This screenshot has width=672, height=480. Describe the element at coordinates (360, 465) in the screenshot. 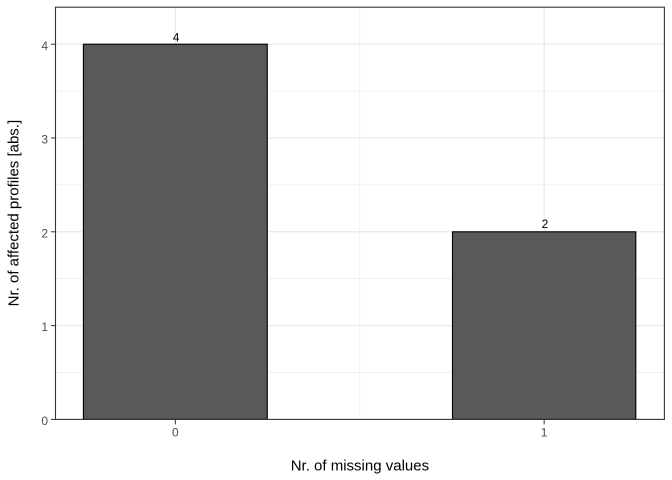

I see `svg-text: Nr. of missing values` at that location.